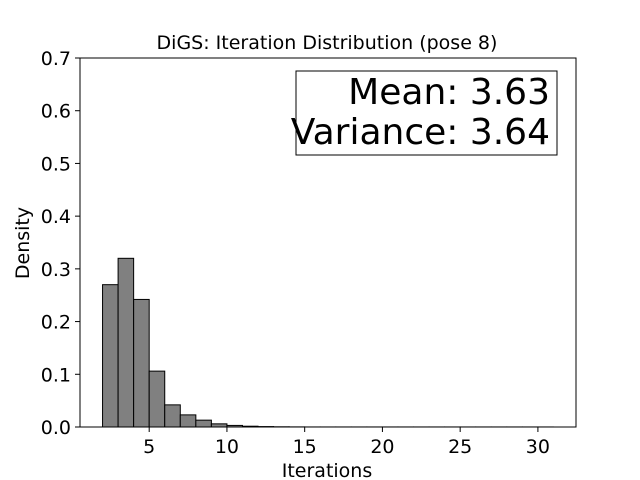 The width and height of the screenshot is (640, 480). I want to click on y-tick-label: 0.3, so click(56, 270).